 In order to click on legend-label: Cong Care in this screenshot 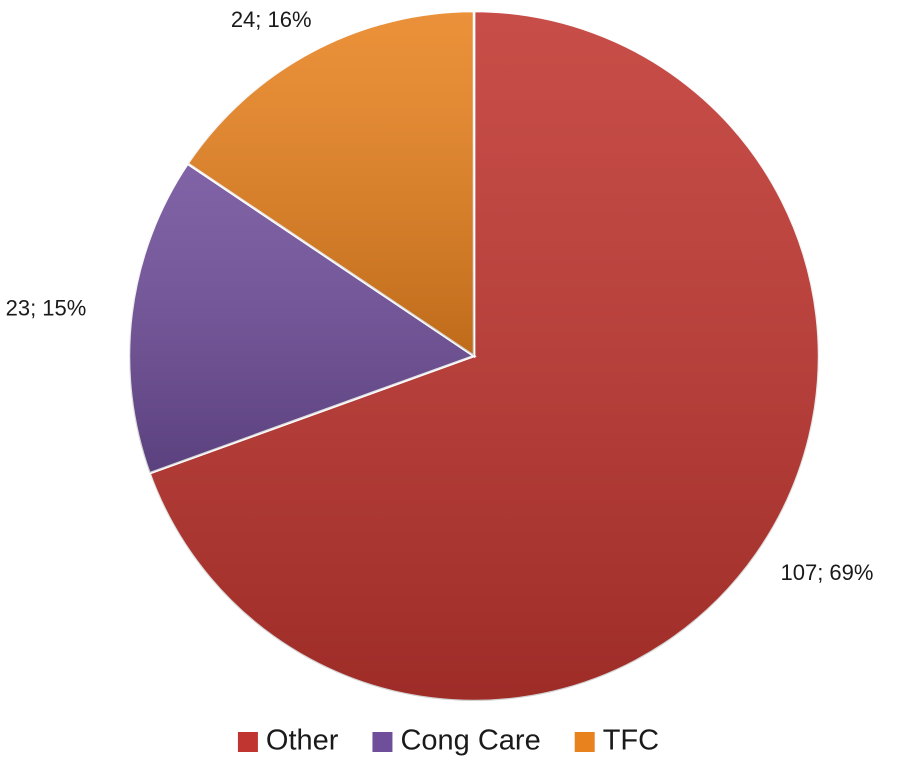, I will do `click(470, 741)`.